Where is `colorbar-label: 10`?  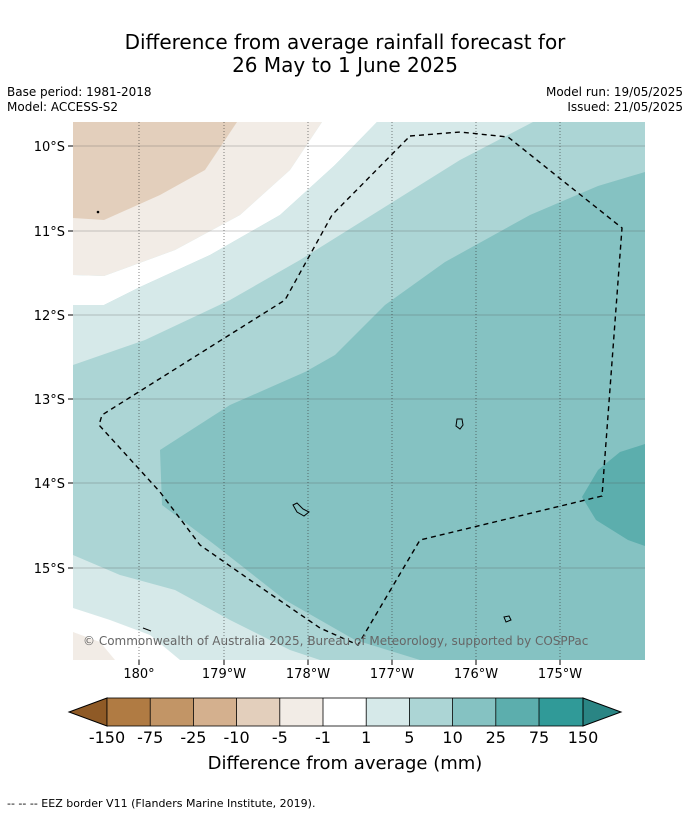 colorbar-label: 10 is located at coordinates (452, 737).